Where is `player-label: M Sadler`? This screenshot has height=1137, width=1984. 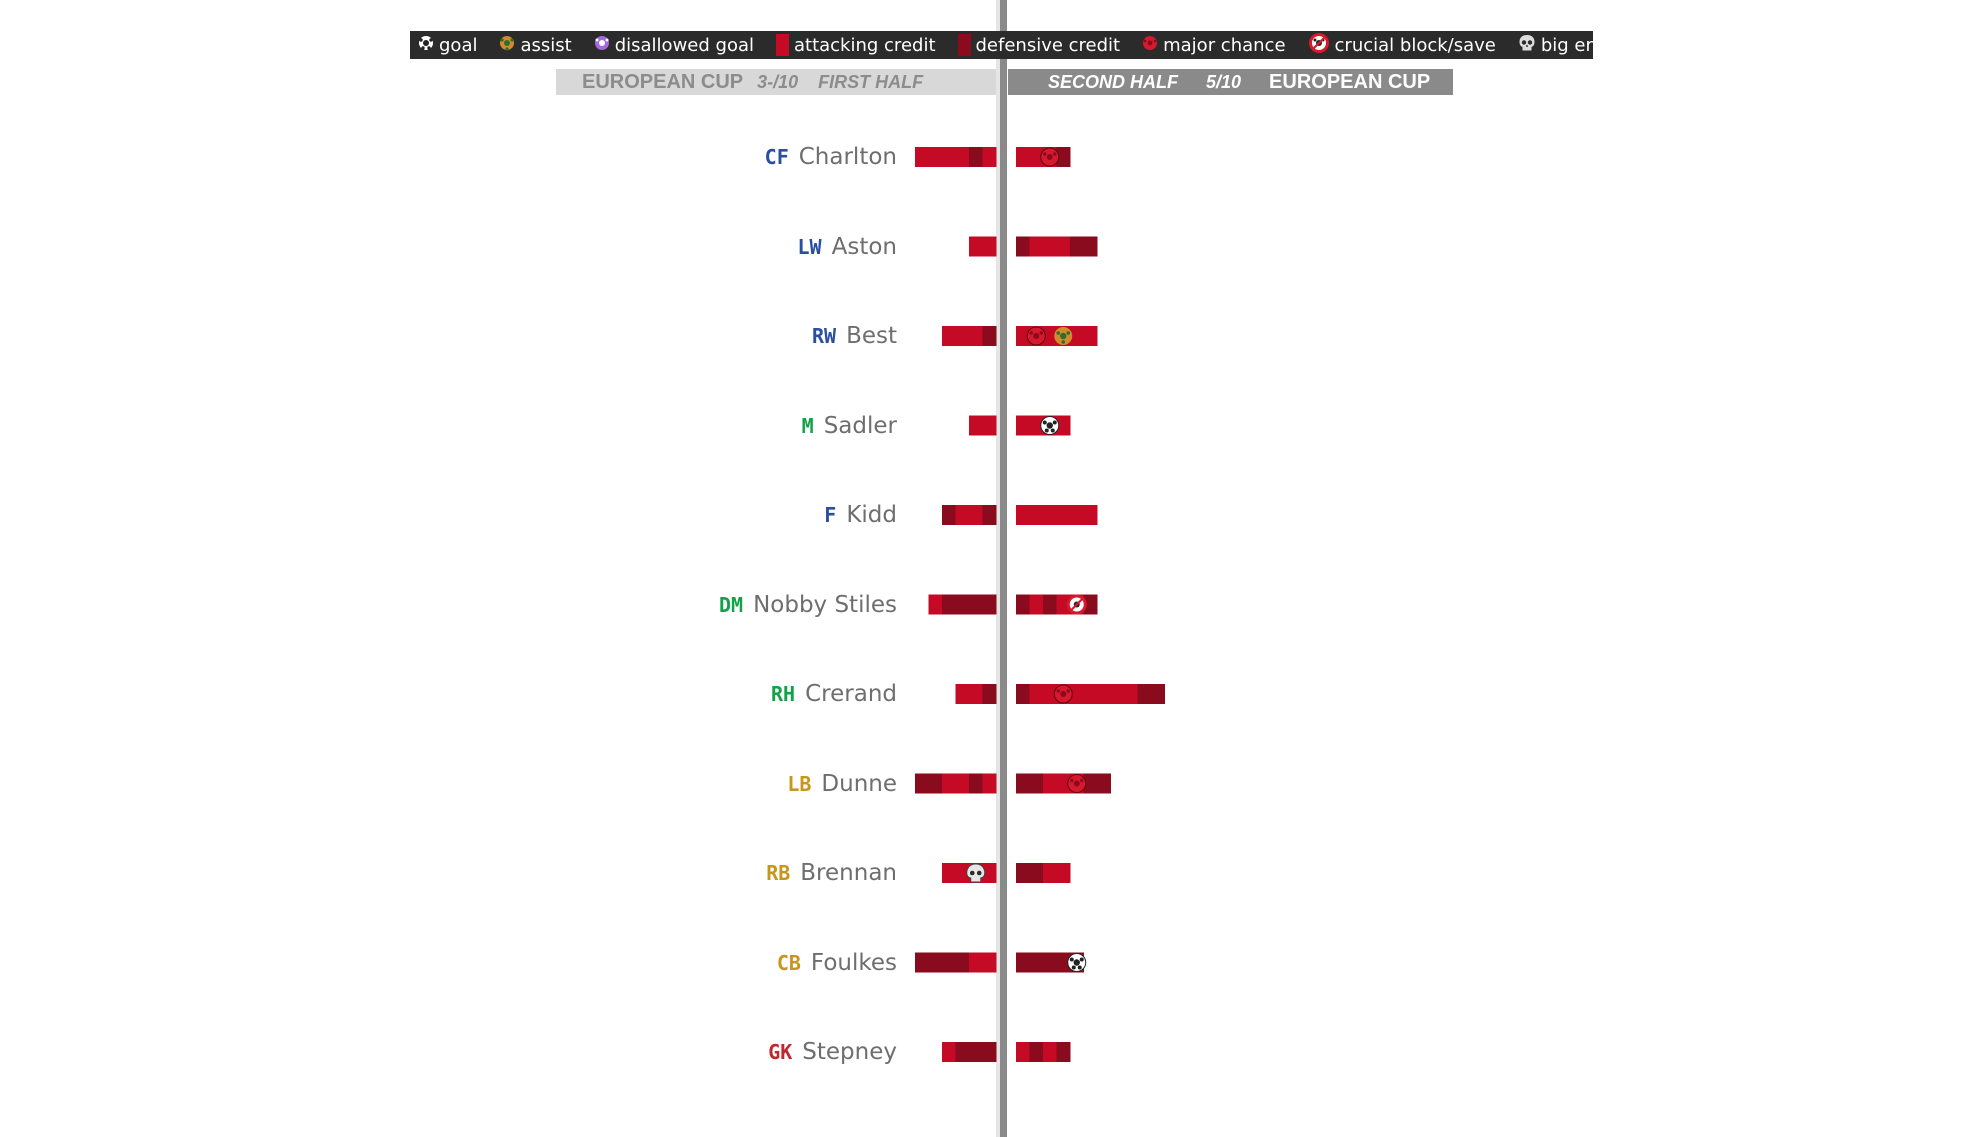 player-label: M Sadler is located at coordinates (849, 426).